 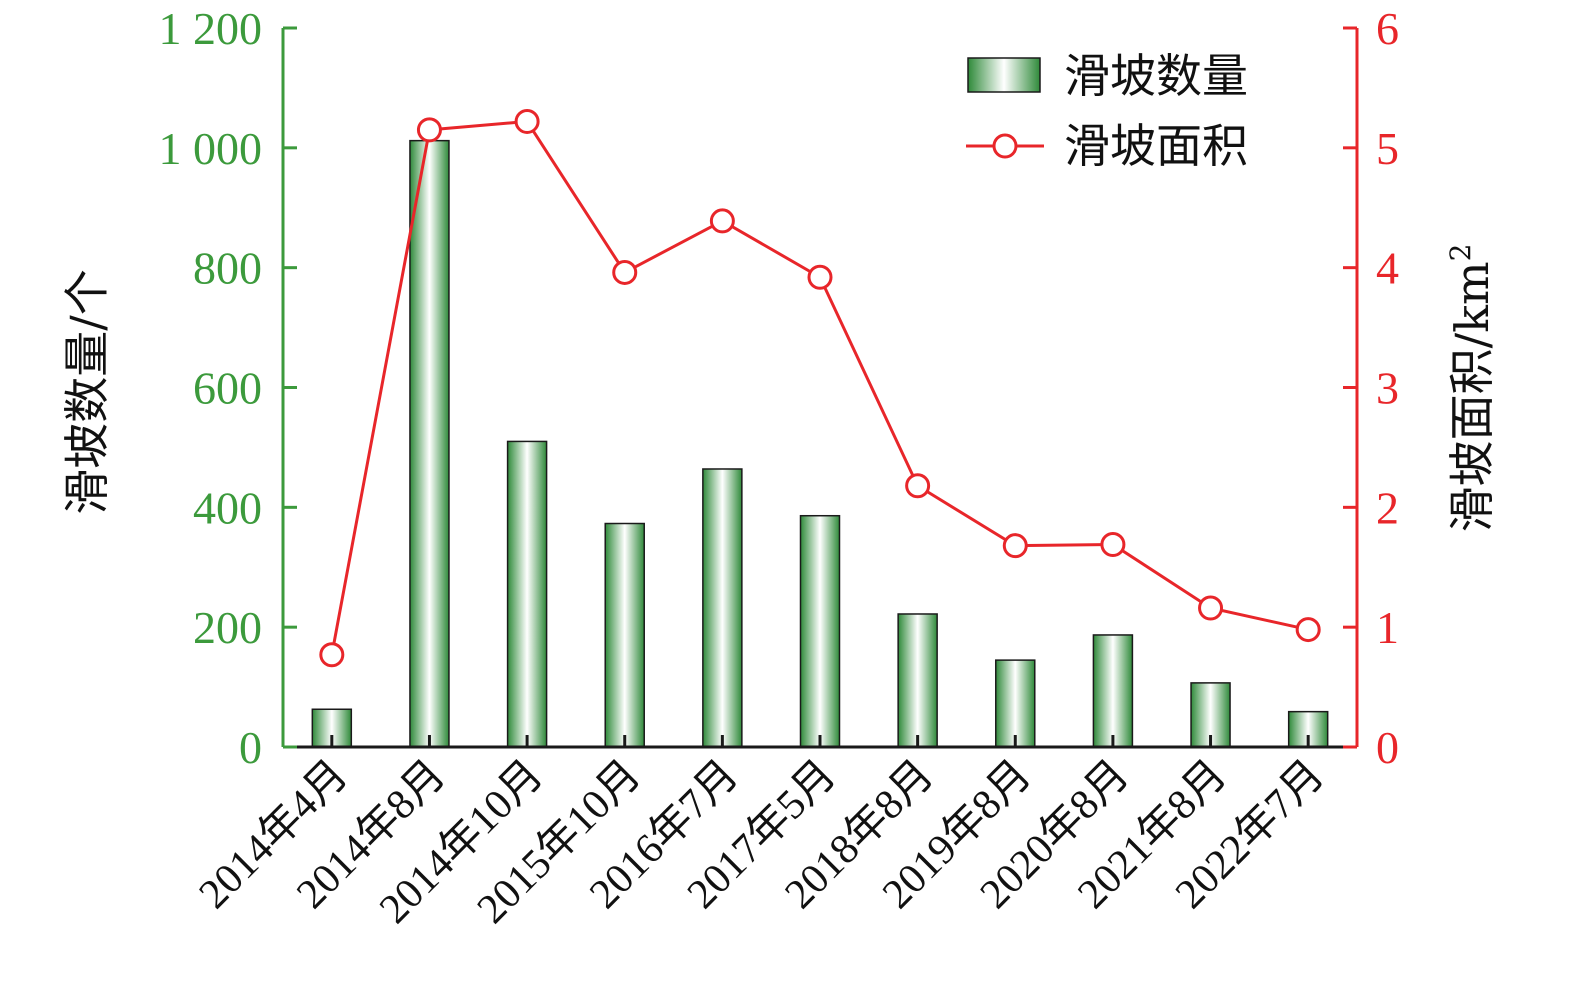 I want to click on legend: 滑坡数量 滑坡面积, so click(x=1107, y=111).